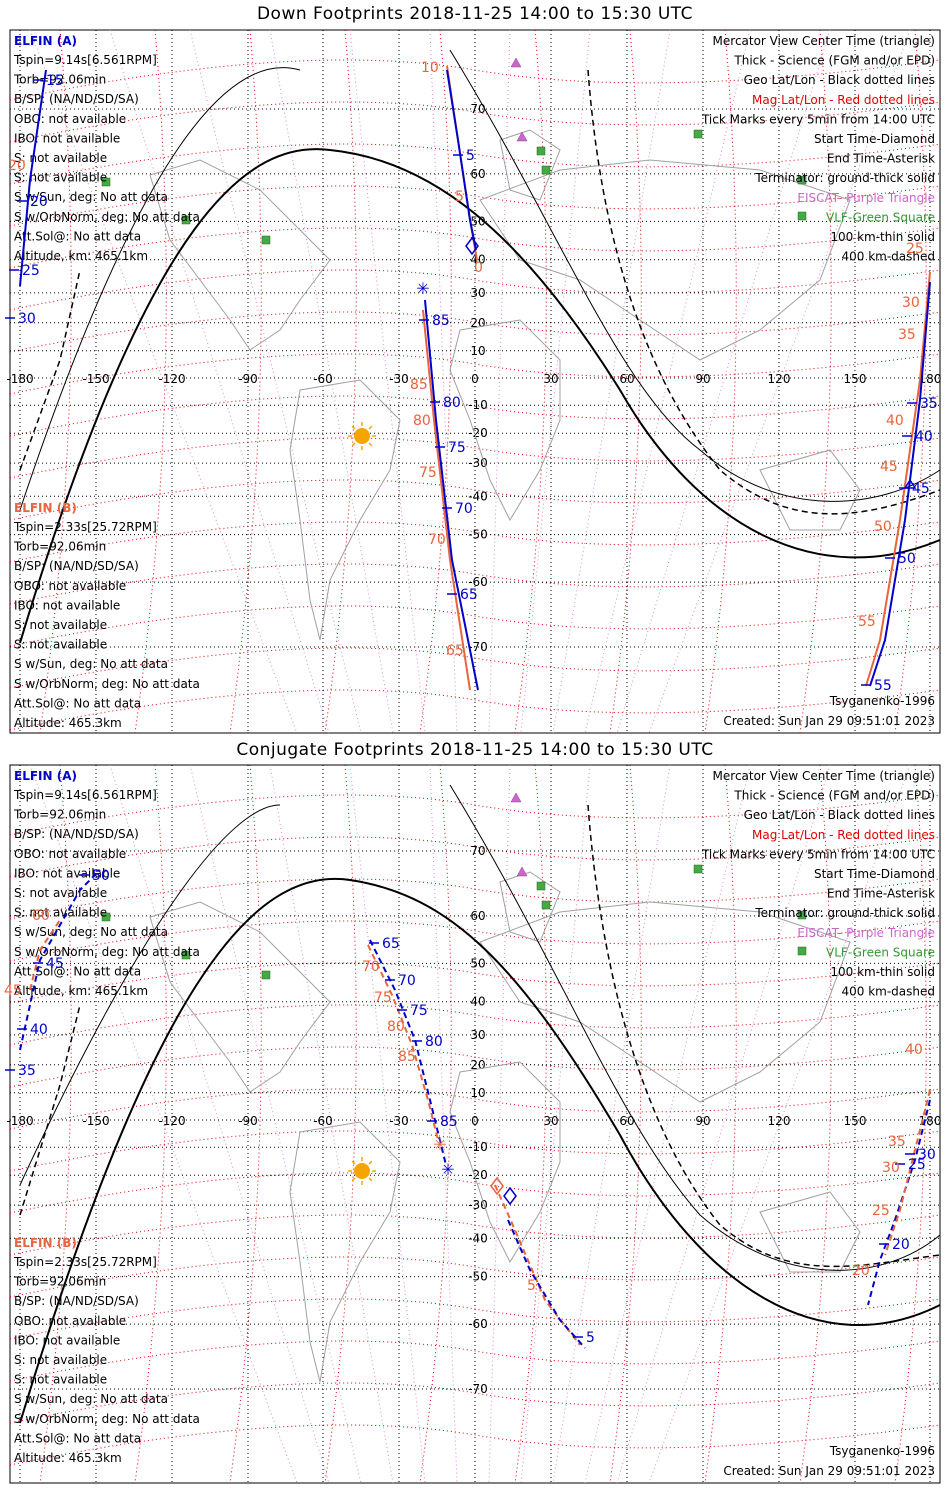 The width and height of the screenshot is (950, 1500). What do you see at coordinates (478, 405) in the screenshot?
I see `lat-tick-label: -10` at bounding box center [478, 405].